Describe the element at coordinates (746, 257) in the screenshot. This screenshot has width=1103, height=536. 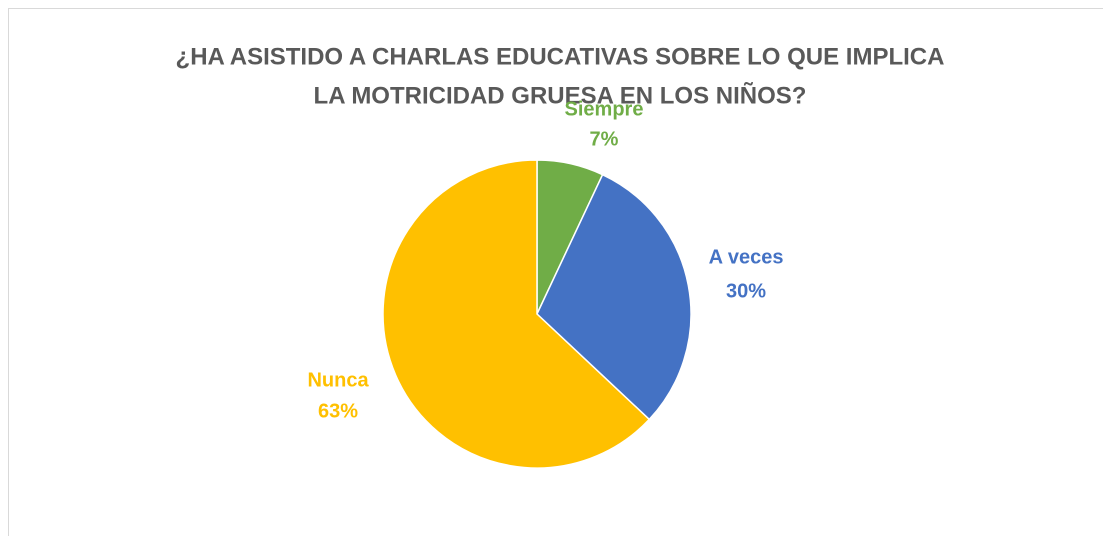
I see `slice-label: A veces` at that location.